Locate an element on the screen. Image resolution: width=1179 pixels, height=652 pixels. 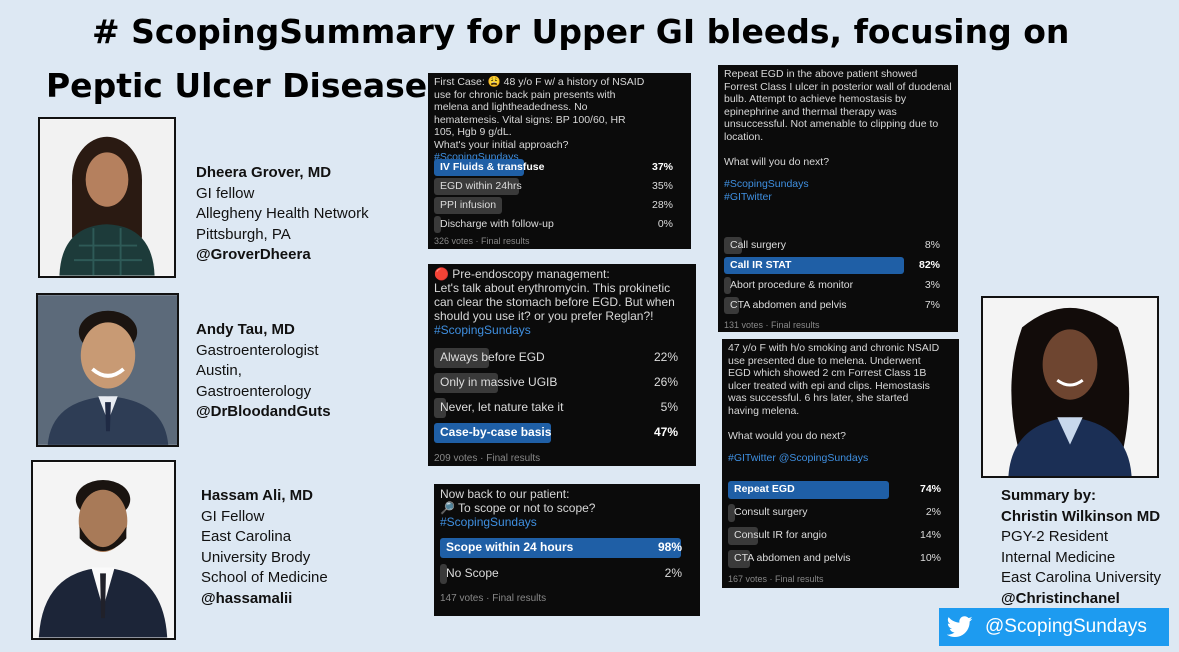
poll-option: CTA abdomen and pelvis 10% is located at coordinates (836, 559).